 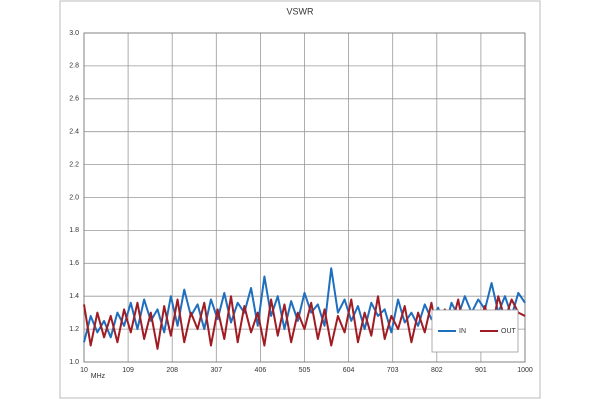 What do you see at coordinates (74, 66) in the screenshot?
I see `y-tick-label: 2.8` at bounding box center [74, 66].